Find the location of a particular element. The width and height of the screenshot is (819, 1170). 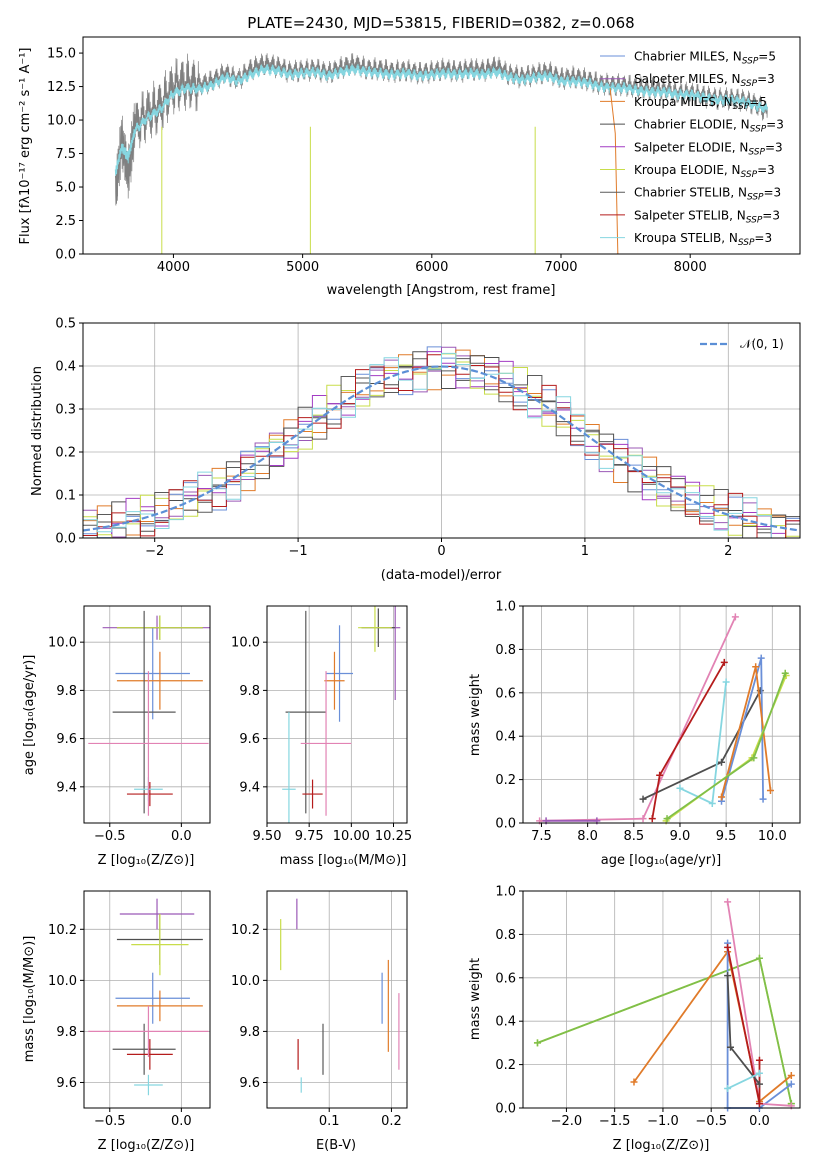

weight_vs_Z-ytick-label: 1.0 is located at coordinates (505, 892).